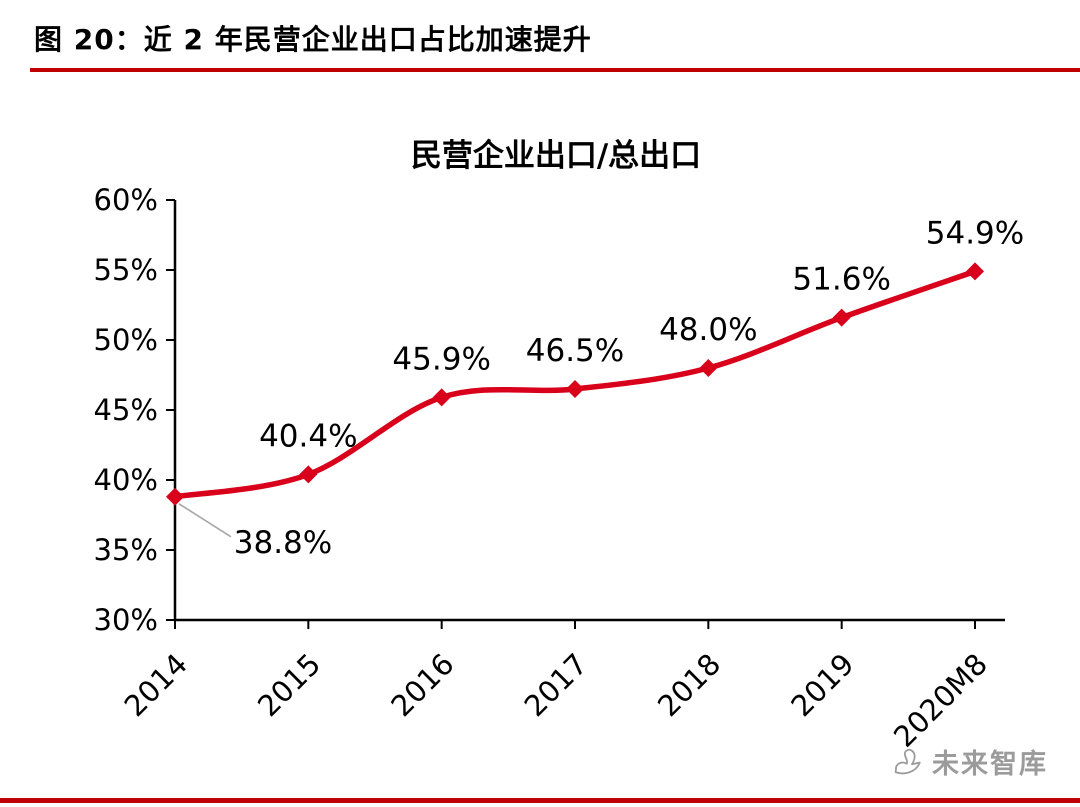  I want to click on y-axis-label: 50%, so click(126, 340).